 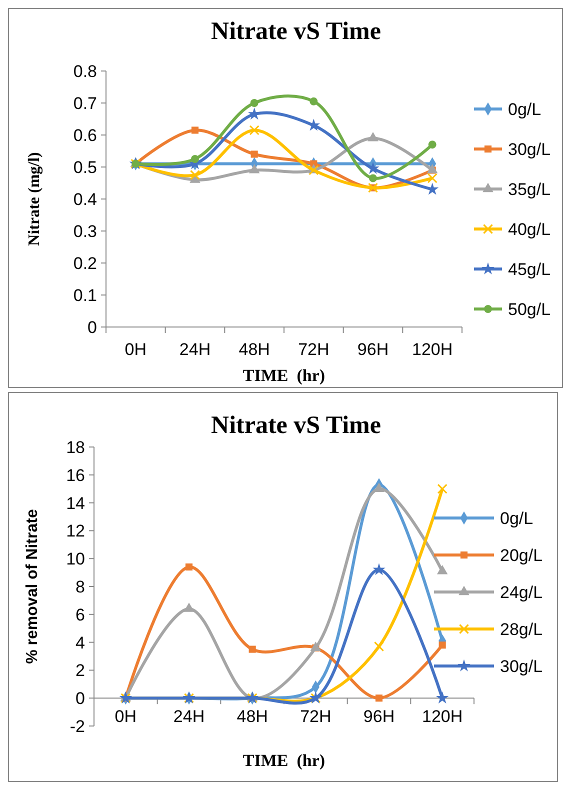 What do you see at coordinates (80, 670) in the screenshot?
I see `y-tick-label: 2` at bounding box center [80, 670].